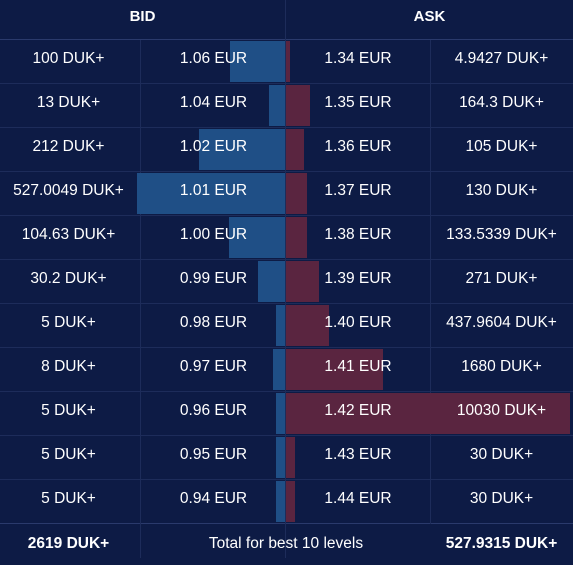 The image size is (573, 565). I want to click on ask-quantity: 133.5339 DUK+, so click(501, 234).